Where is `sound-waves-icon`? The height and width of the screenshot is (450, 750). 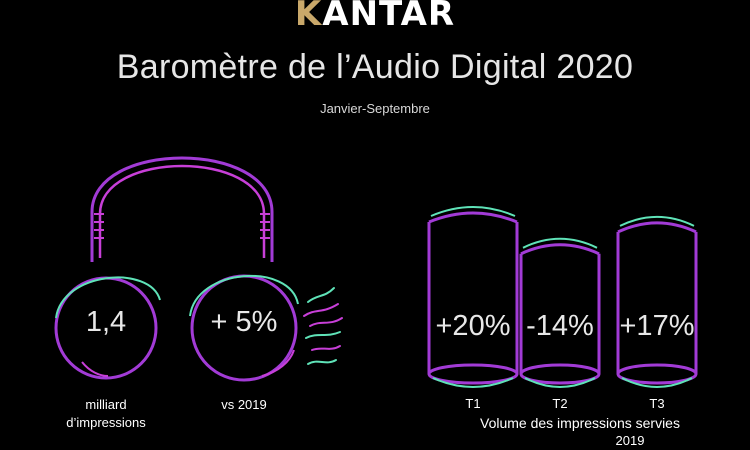 sound-waves-icon is located at coordinates (323, 326).